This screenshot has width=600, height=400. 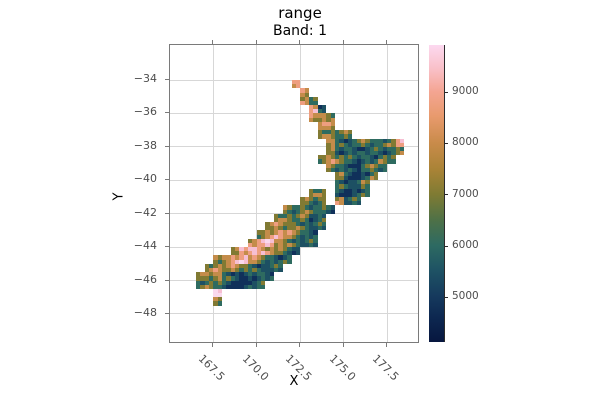 What do you see at coordinates (436, 193) in the screenshot?
I see `colorbar-gradient` at bounding box center [436, 193].